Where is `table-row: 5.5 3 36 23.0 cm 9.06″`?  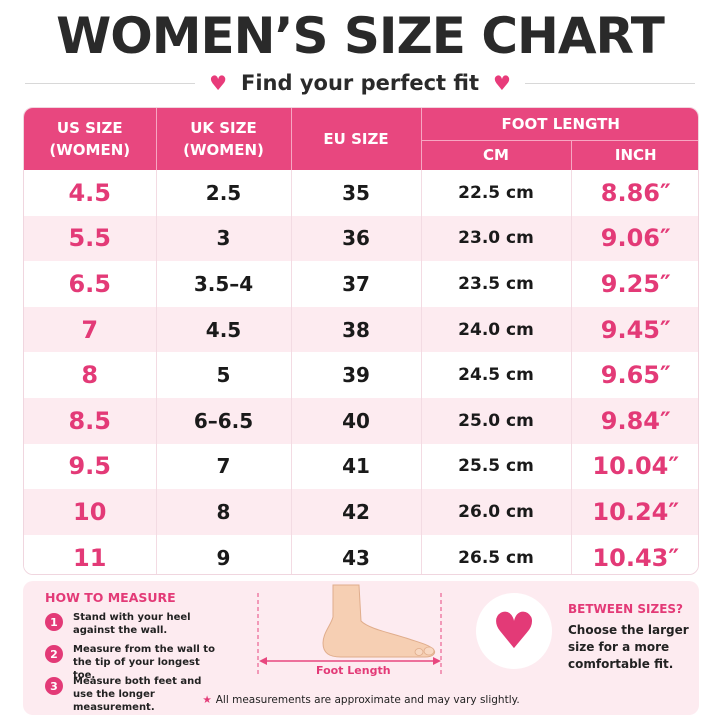
table-row: 5.5 3 36 23.0 cm 9.06″ is located at coordinates (361, 238).